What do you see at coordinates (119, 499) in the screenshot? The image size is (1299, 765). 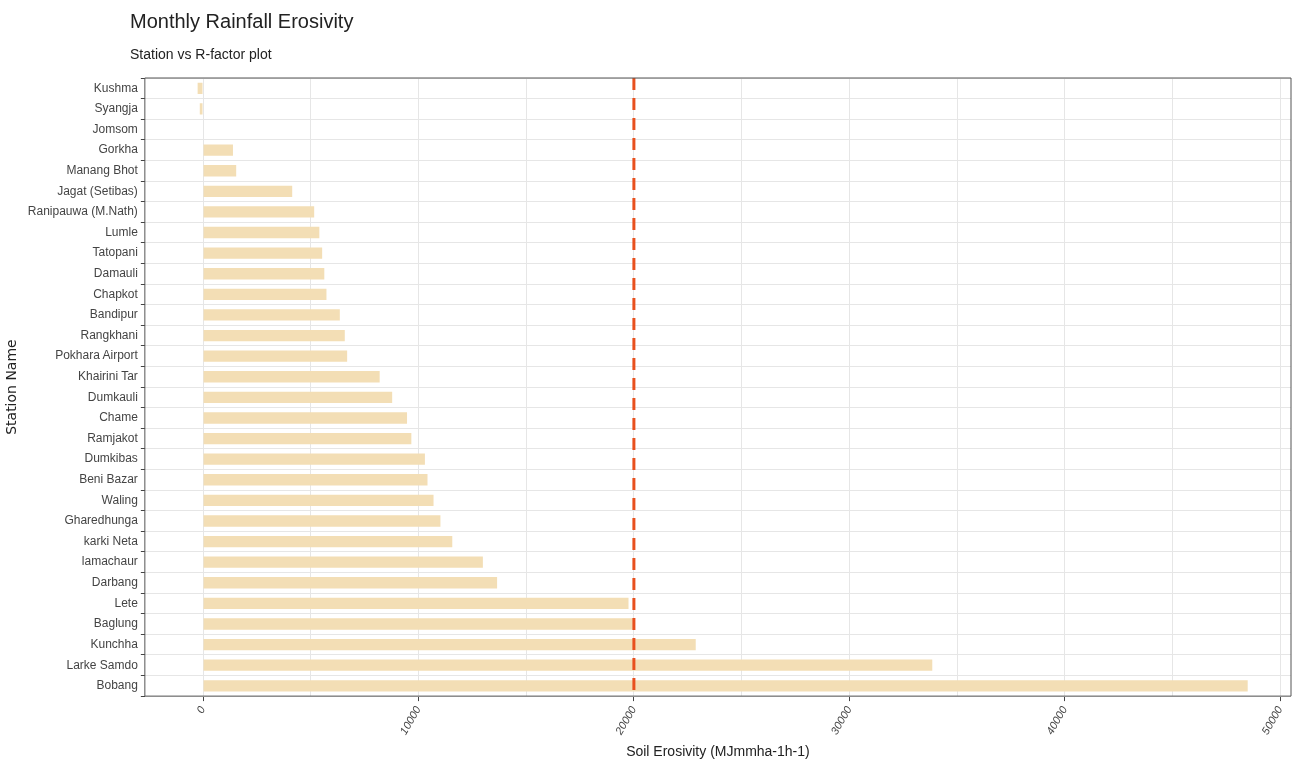 I see `y-tick-label: Waling` at bounding box center [119, 499].